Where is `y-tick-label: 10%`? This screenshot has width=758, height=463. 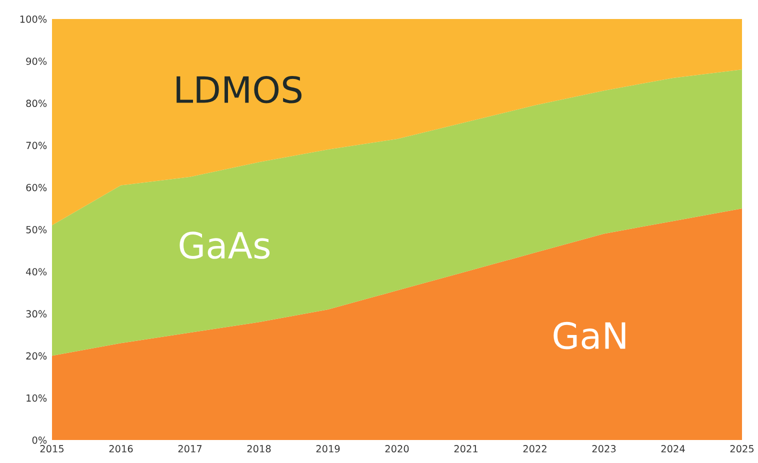
y-tick-label: 10% is located at coordinates (36, 398).